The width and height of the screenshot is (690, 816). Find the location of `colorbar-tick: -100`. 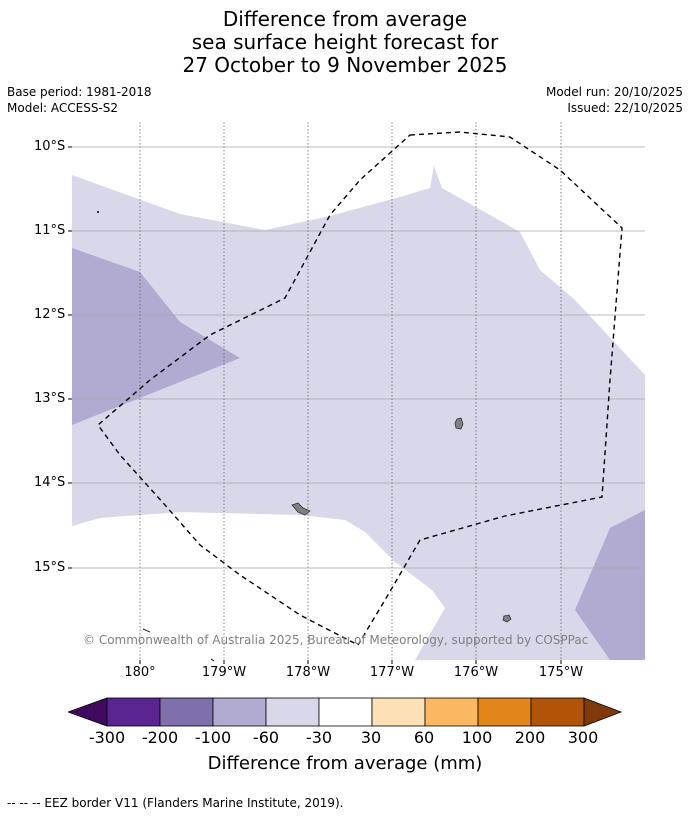

colorbar-tick: -100 is located at coordinates (213, 737).